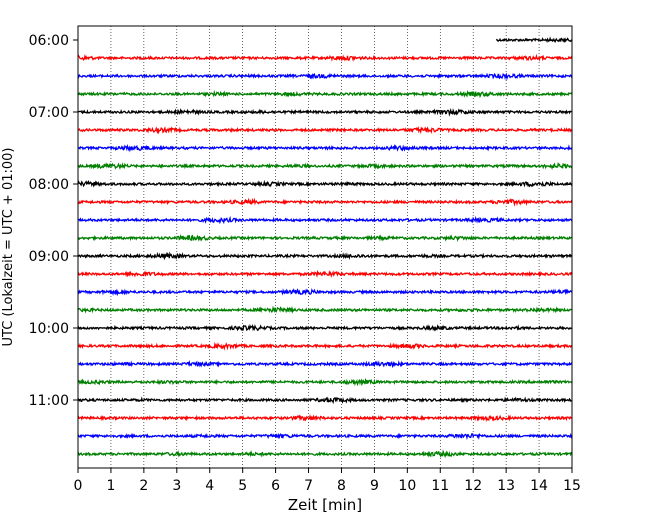  Describe the element at coordinates (374, 486) in the screenshot. I see `x-tick-label: 9` at that location.